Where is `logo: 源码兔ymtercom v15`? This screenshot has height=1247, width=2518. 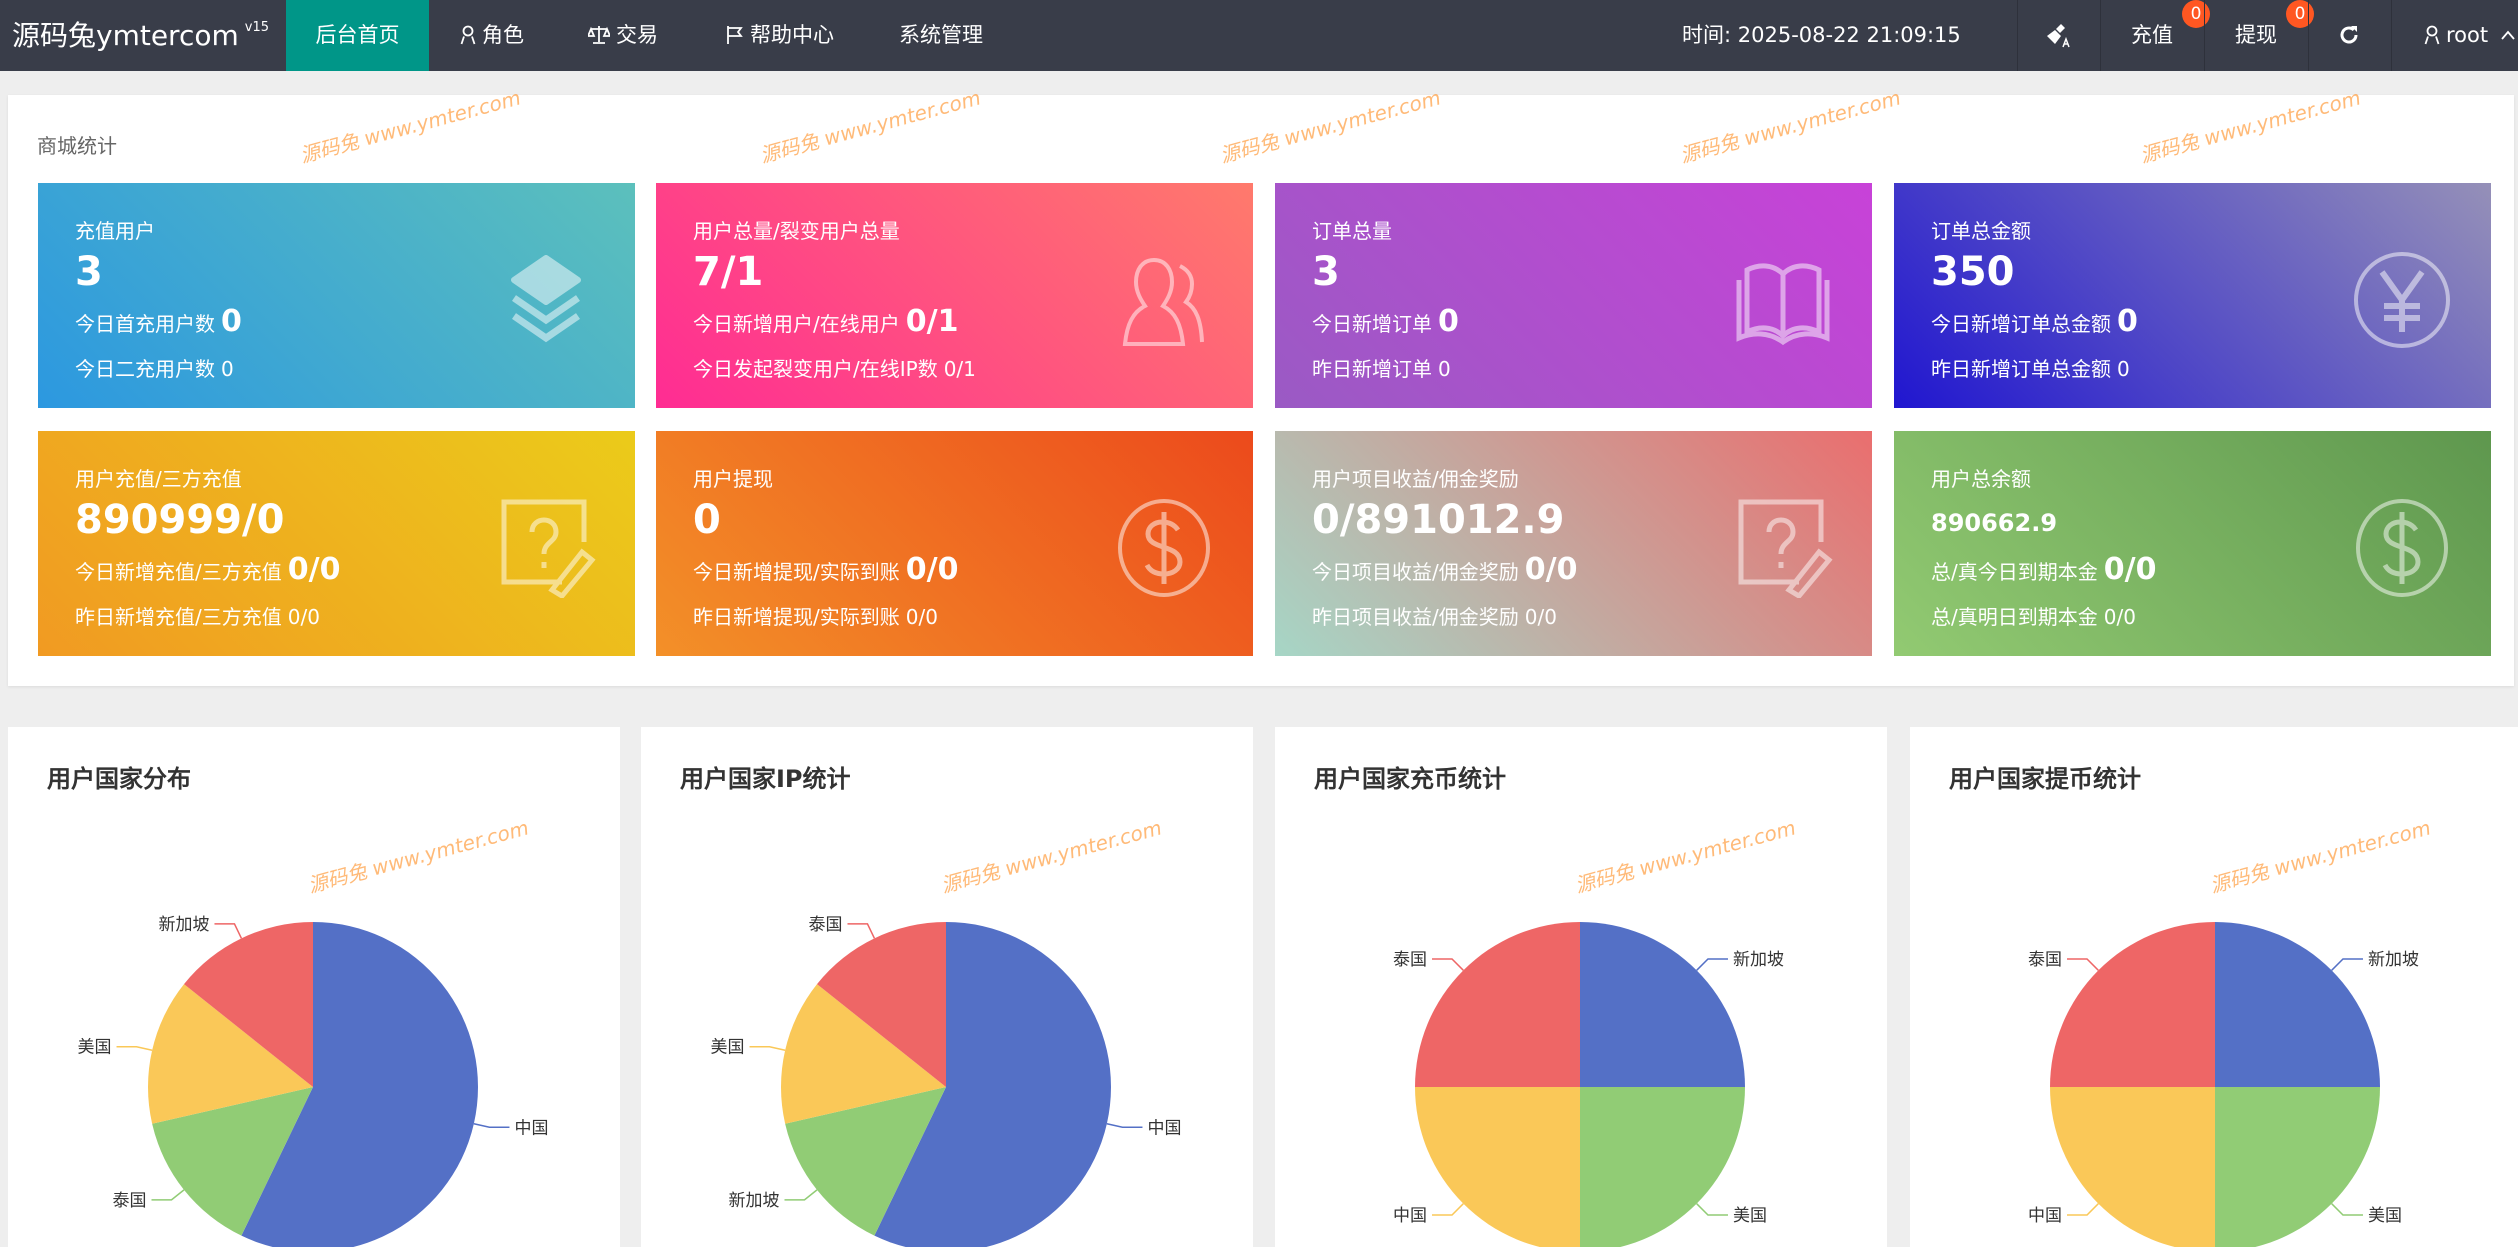 logo: 源码兔ymtercom v15 is located at coordinates (140, 34).